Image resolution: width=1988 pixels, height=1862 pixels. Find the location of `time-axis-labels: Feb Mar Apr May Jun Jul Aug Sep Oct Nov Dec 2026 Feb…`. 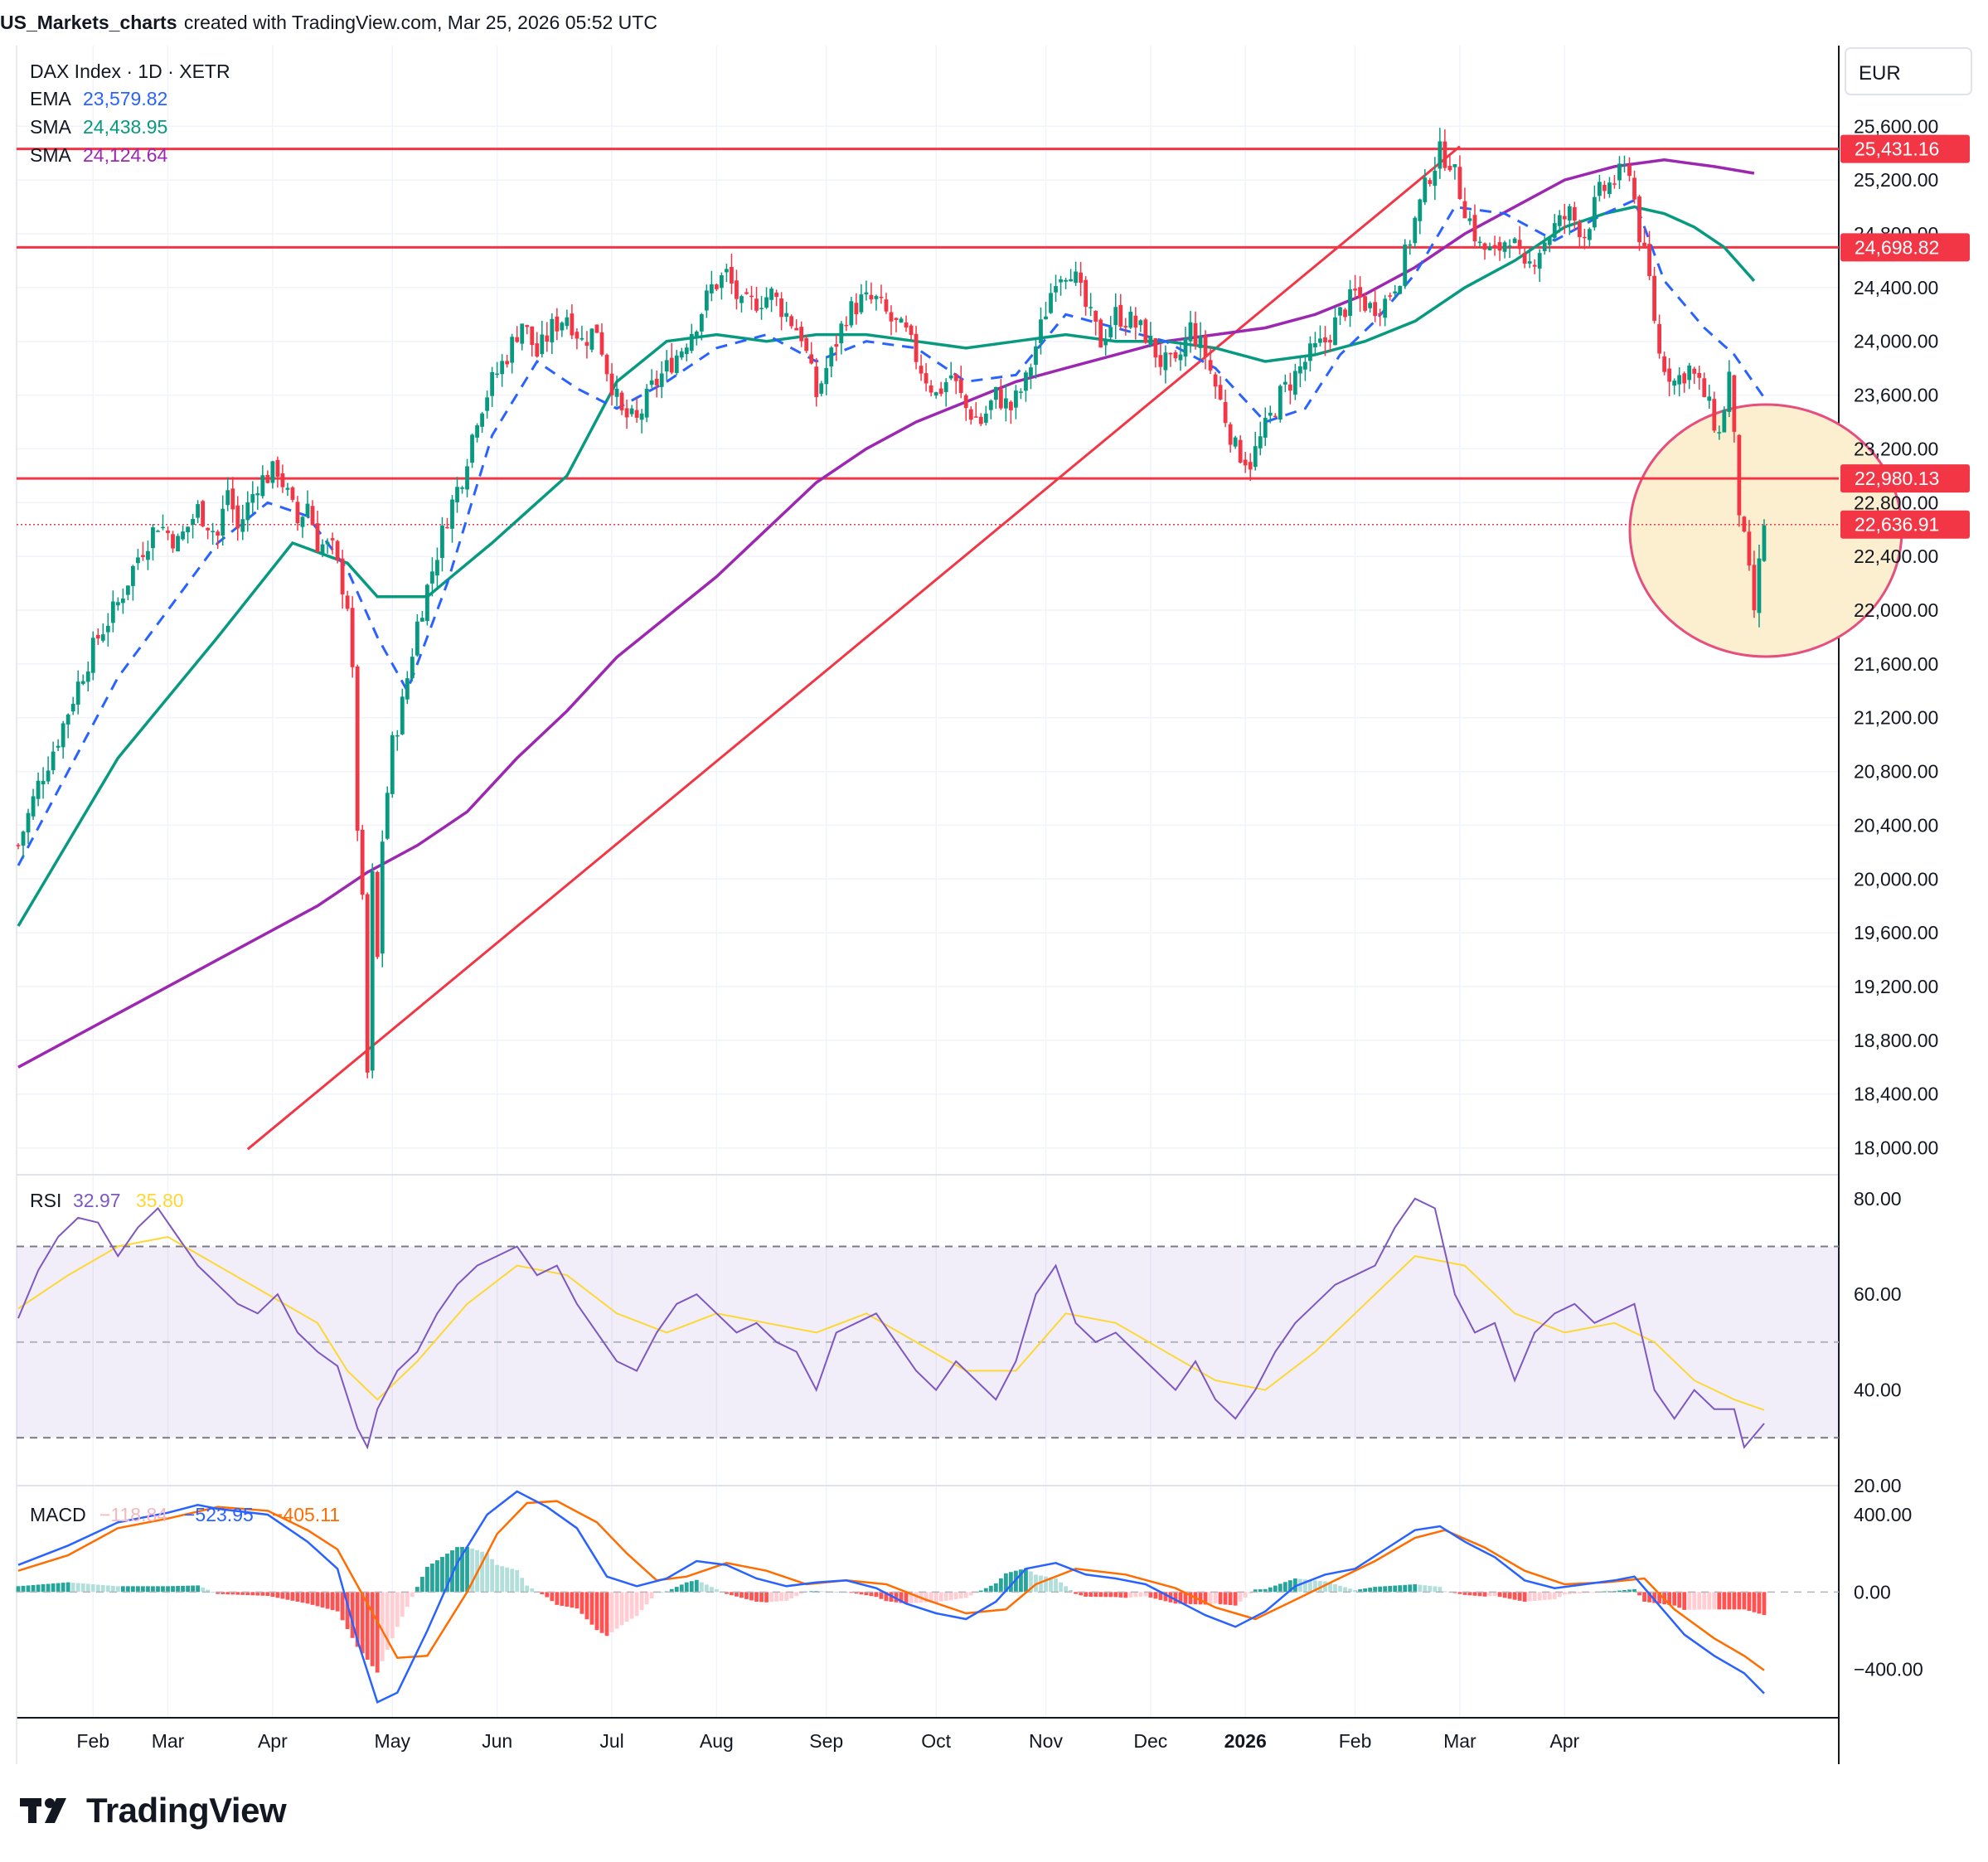

time-axis-labels: Feb Mar Apr May Jun Jul Aug Sep Oct Nov Dec 2026 Feb… is located at coordinates (827, 1741).